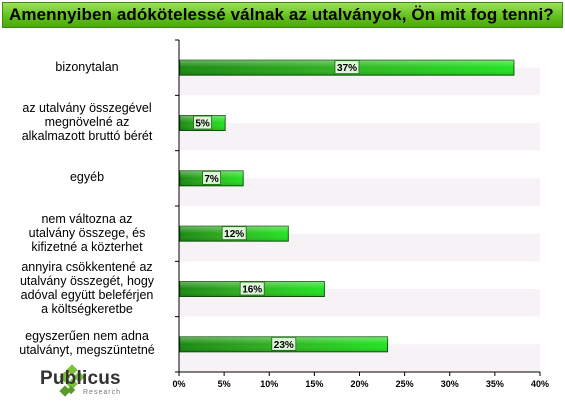 Image resolution: width=565 pixels, height=402 pixels. Describe the element at coordinates (540, 384) in the screenshot. I see `x-tick-label: 40%` at that location.